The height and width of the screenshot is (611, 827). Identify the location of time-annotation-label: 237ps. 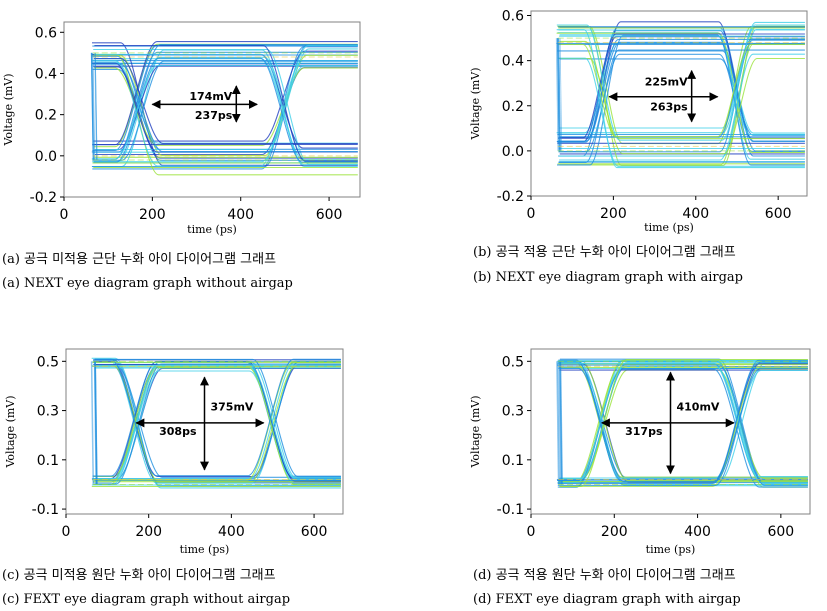
(214, 115).